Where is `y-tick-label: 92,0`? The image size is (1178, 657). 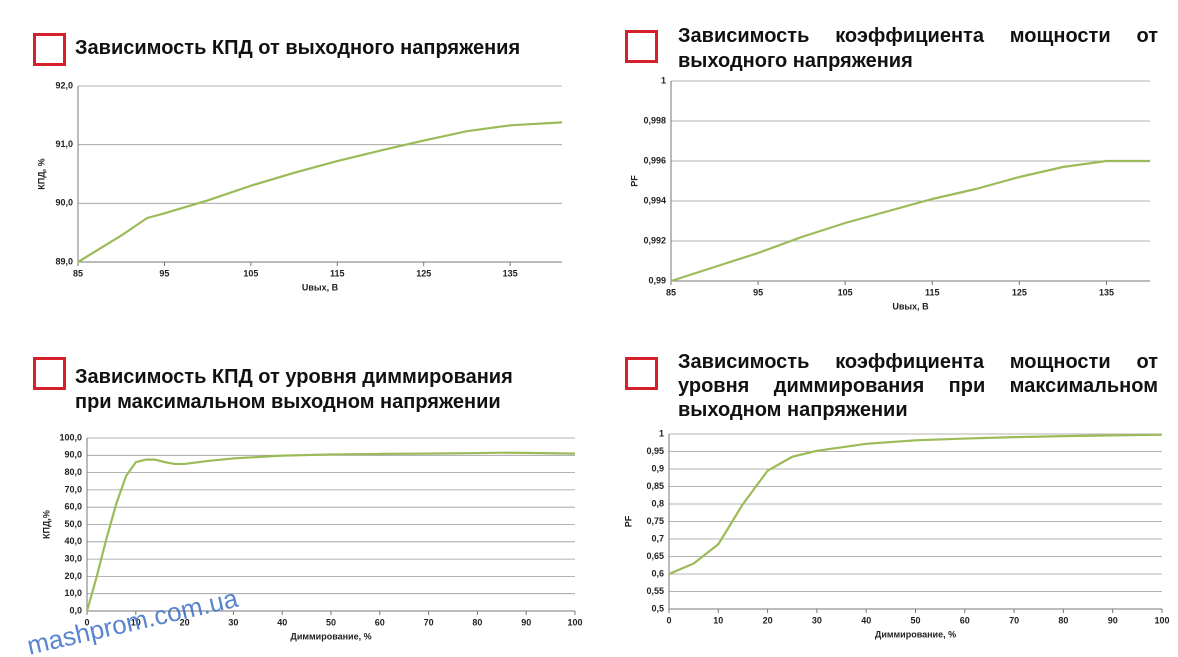 y-tick-label: 92,0 is located at coordinates (64, 85).